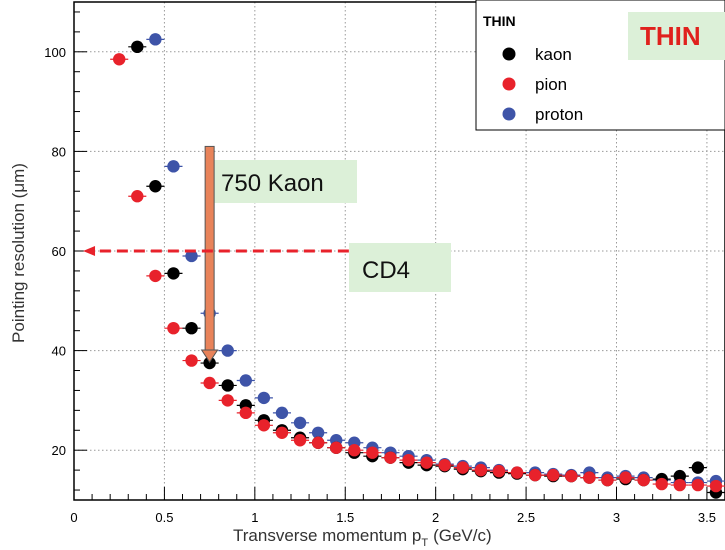  What do you see at coordinates (59, 450) in the screenshot?
I see `y-tick-label: 20` at bounding box center [59, 450].